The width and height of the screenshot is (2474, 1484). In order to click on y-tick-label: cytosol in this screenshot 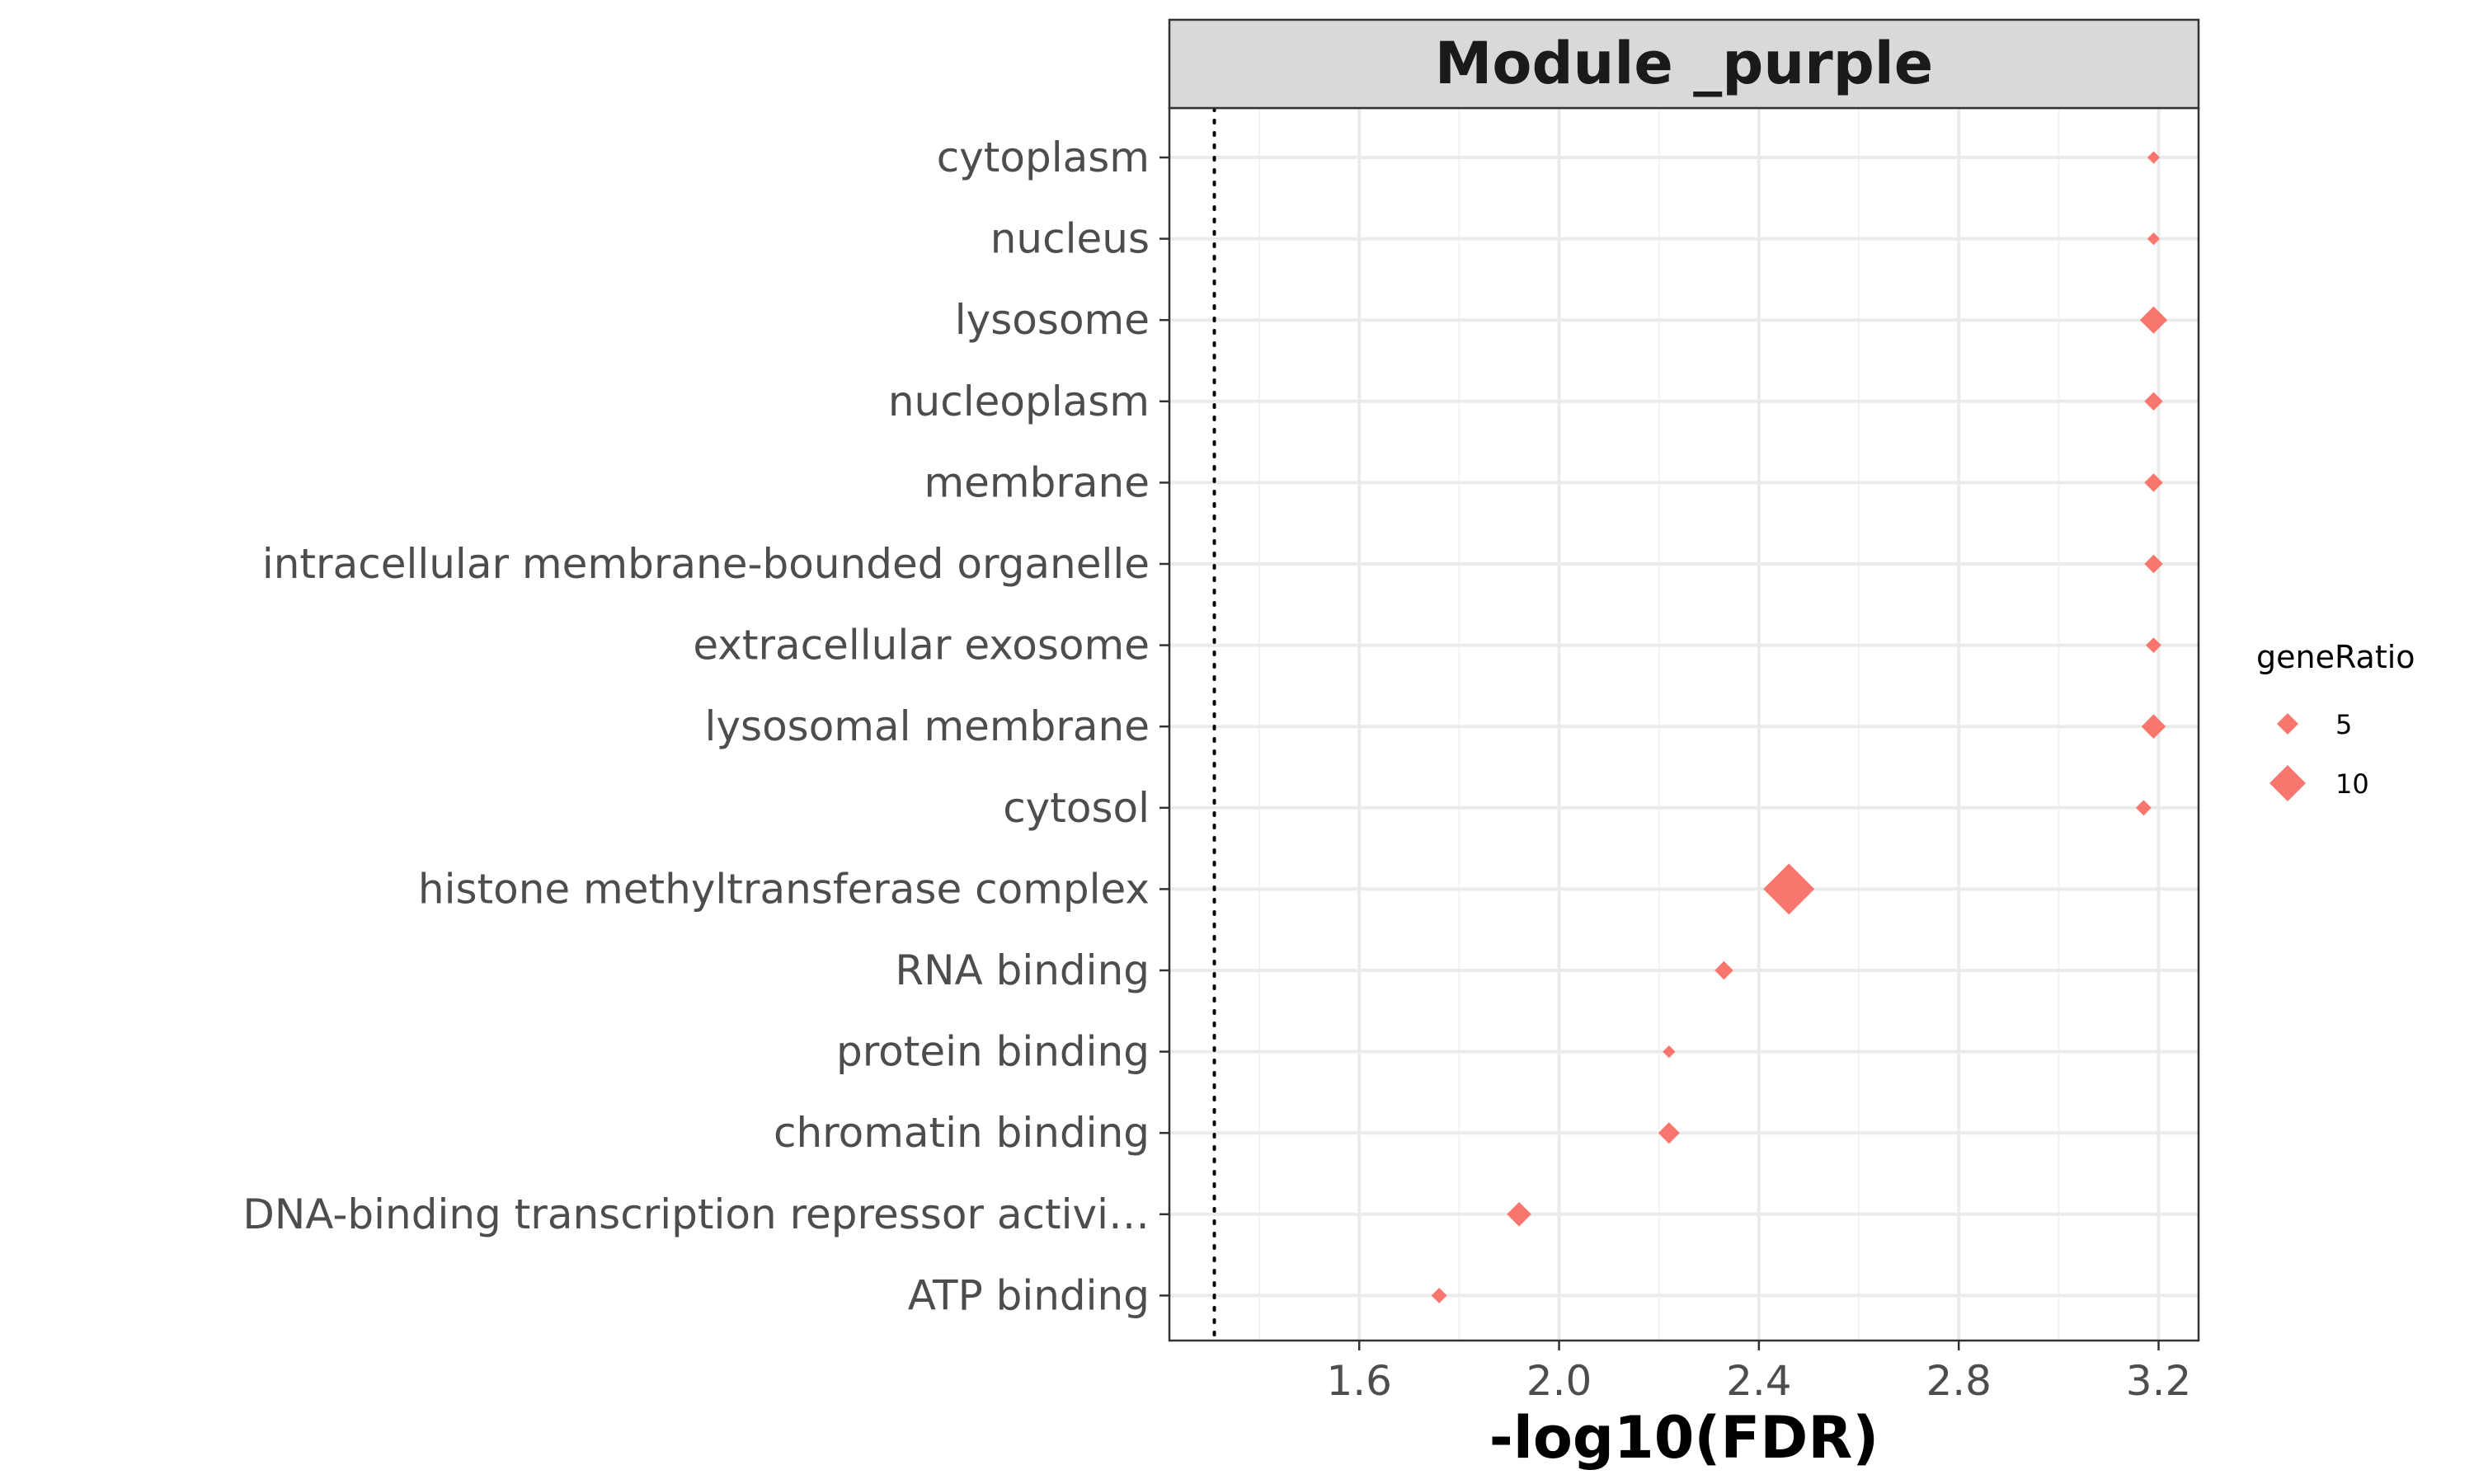, I will do `click(1076, 808)`.